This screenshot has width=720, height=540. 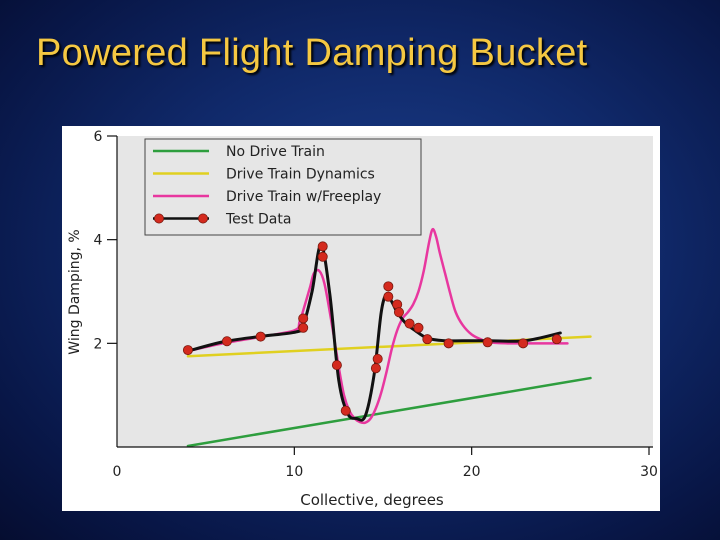 What do you see at coordinates (98, 137) in the screenshot?
I see `y-tick-label: 6` at bounding box center [98, 137].